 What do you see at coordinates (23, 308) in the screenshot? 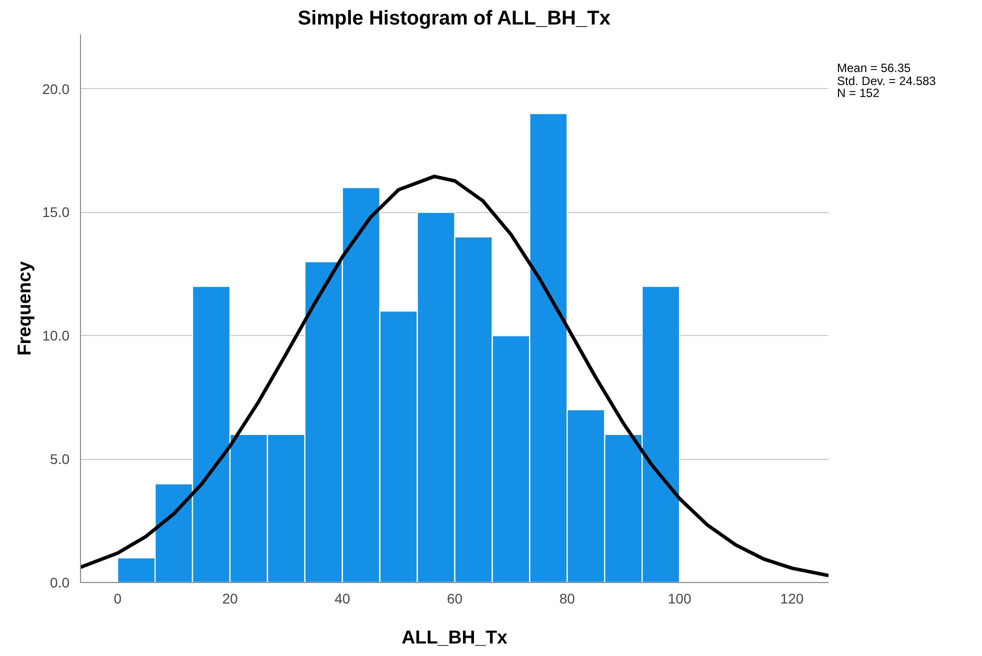
I see `y-axis-title: Frequency` at bounding box center [23, 308].